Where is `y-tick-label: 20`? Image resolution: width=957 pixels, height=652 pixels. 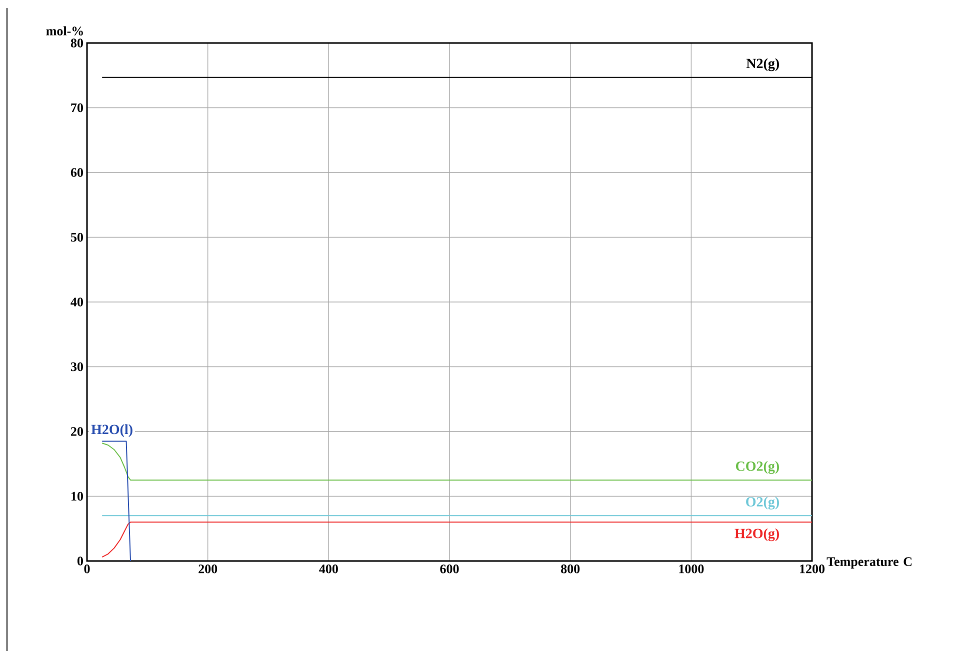 y-tick-label: 20 is located at coordinates (77, 431).